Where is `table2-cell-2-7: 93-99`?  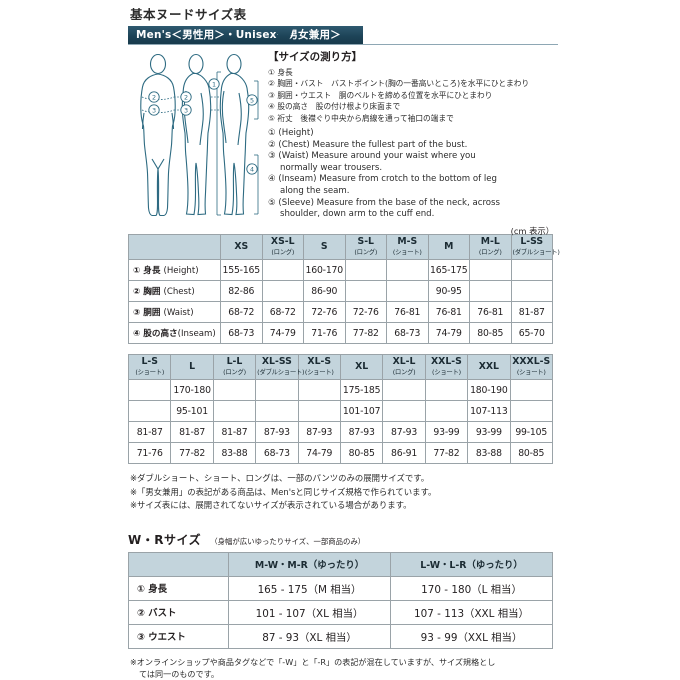
table2-cell-2-7: 93-99 is located at coordinates (446, 432).